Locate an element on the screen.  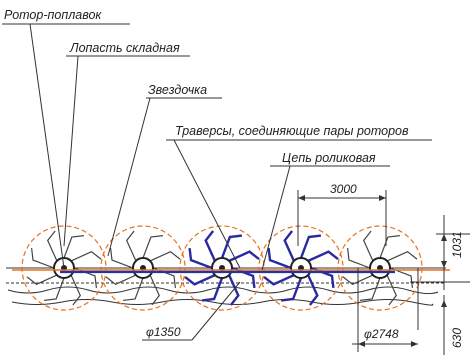
label-traverses: Траверсы, соединяющие пары роторов is located at coordinates (292, 131).